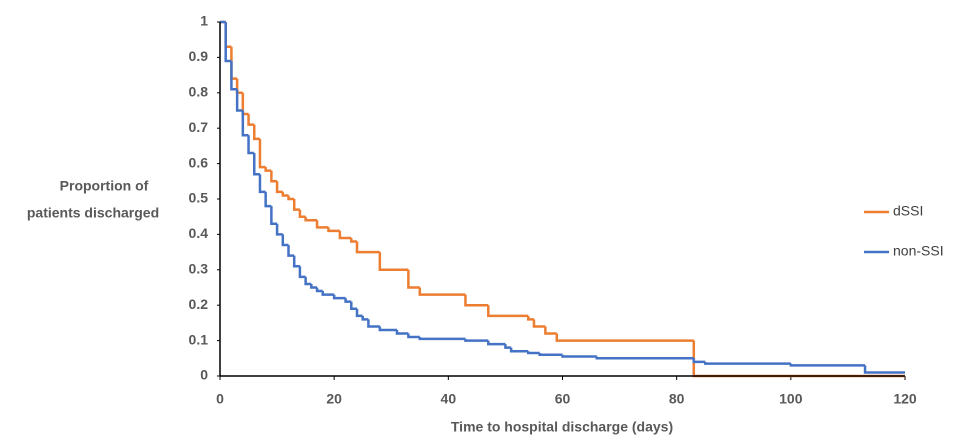 This screenshot has width=970, height=441. What do you see at coordinates (918, 251) in the screenshot?
I see `legend-label: non-SSI` at bounding box center [918, 251].